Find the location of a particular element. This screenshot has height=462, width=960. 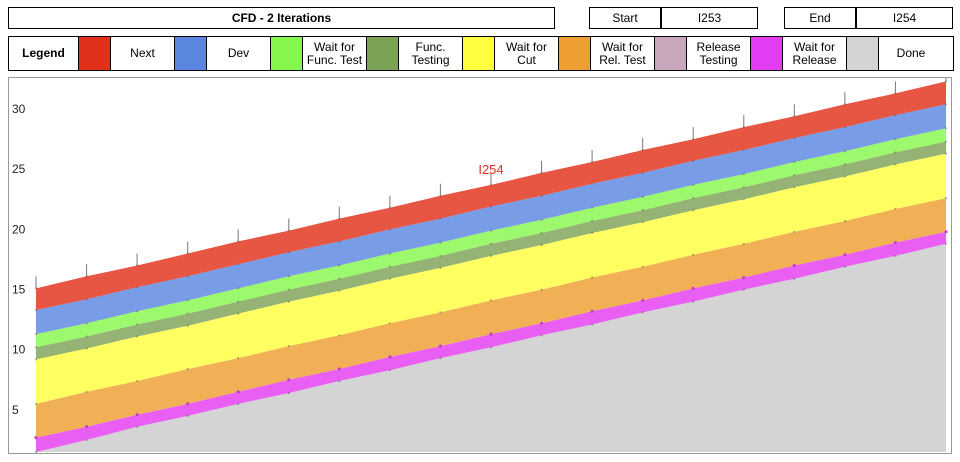

iteration-annotation: I254 is located at coordinates (490, 169).